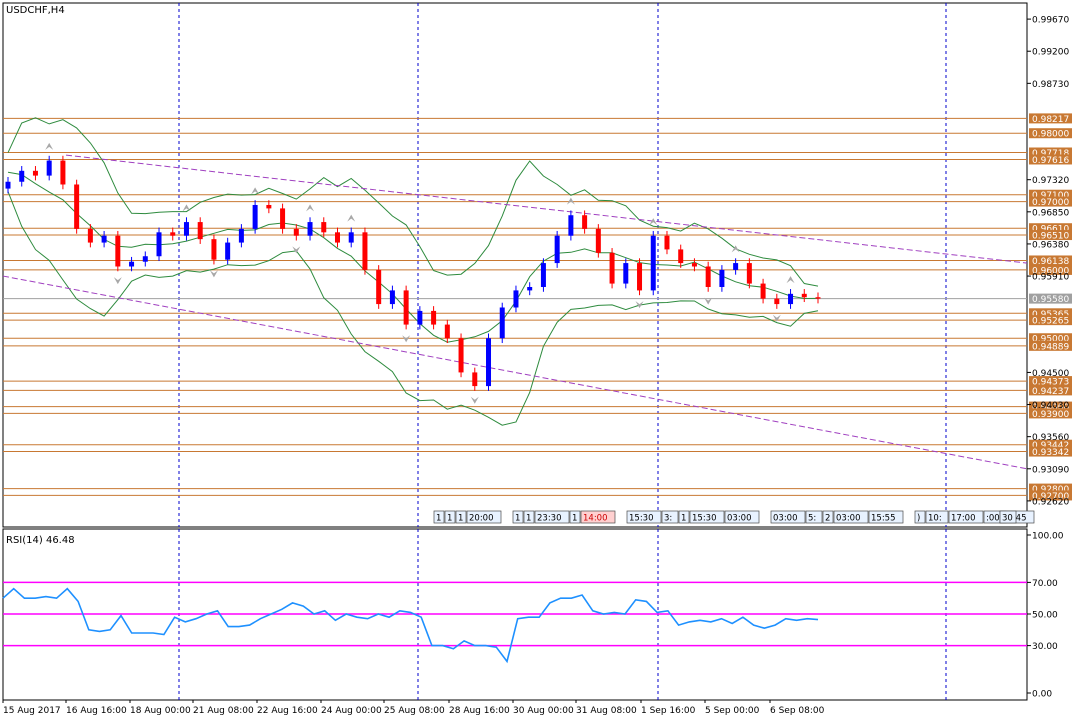  I want to click on time-tag-label: 10:, so click(935, 519).